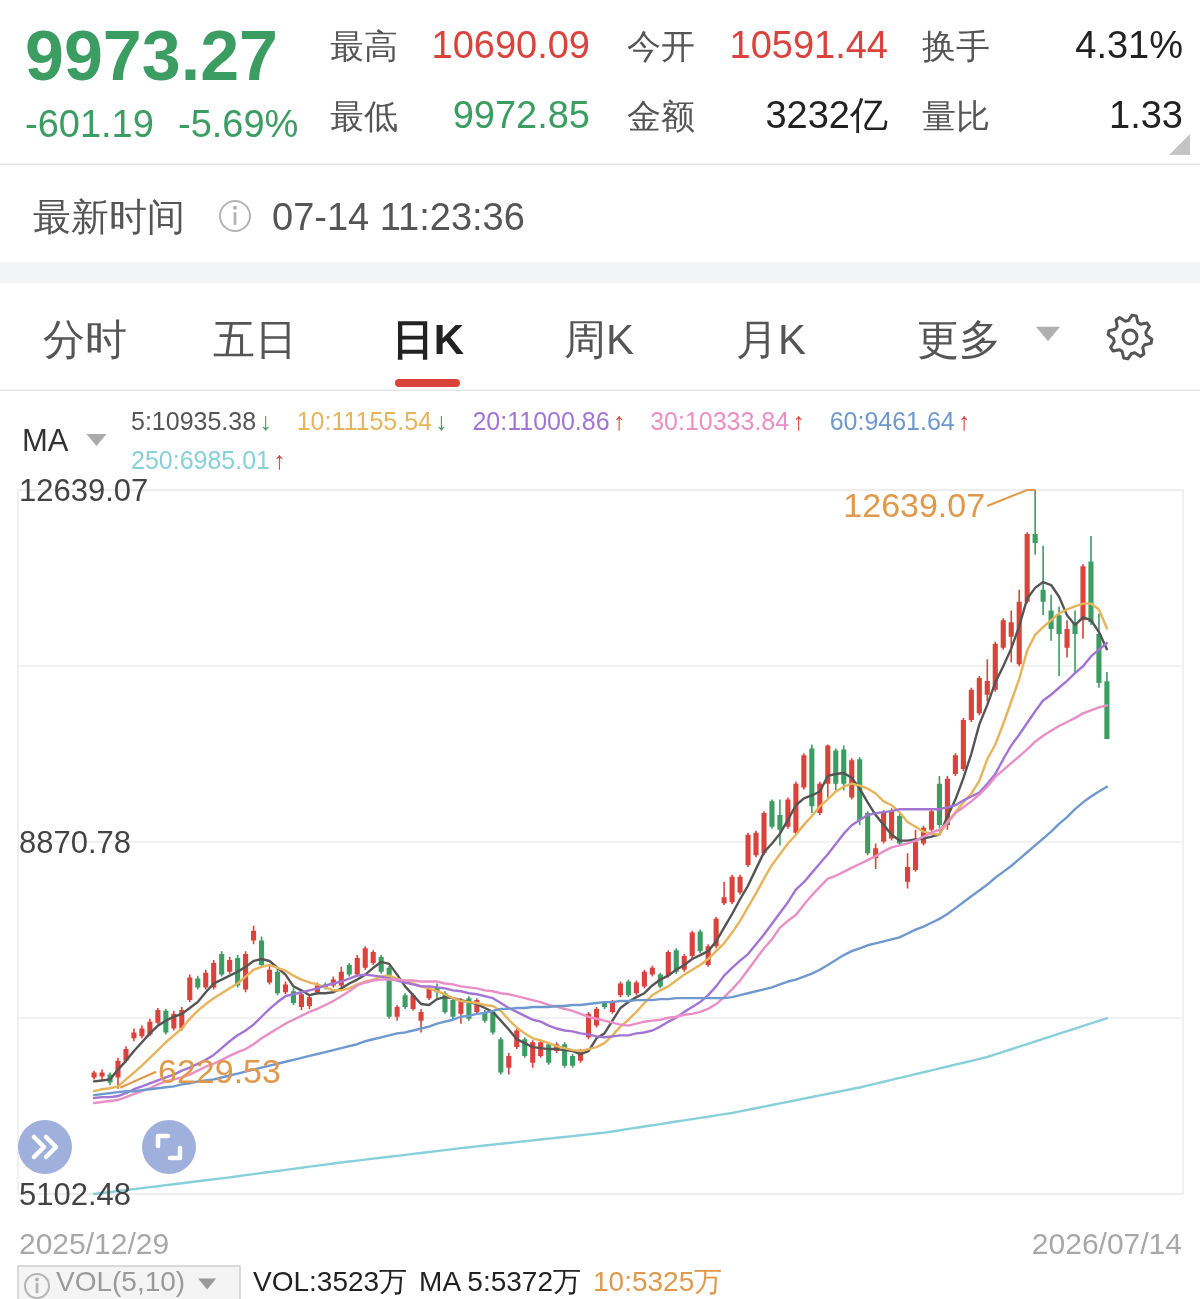 The image size is (1200, 1299). What do you see at coordinates (85, 339) in the screenshot?
I see `text: 分时` at bounding box center [85, 339].